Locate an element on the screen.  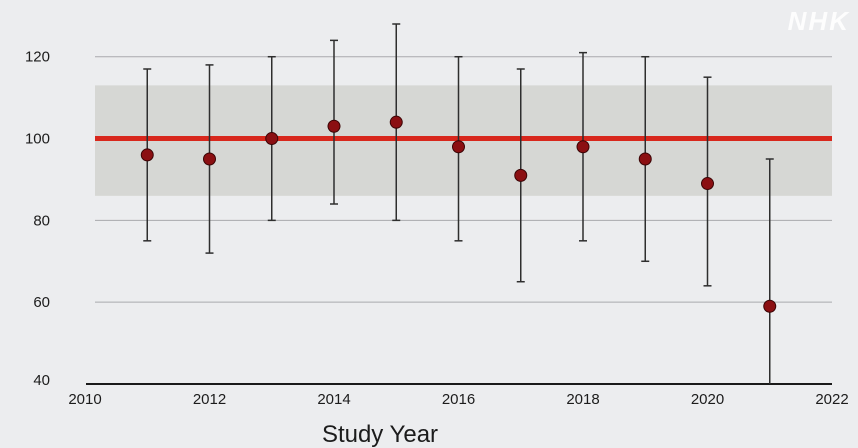
x-tick-label-2018: 2018 is located at coordinates (582, 399).